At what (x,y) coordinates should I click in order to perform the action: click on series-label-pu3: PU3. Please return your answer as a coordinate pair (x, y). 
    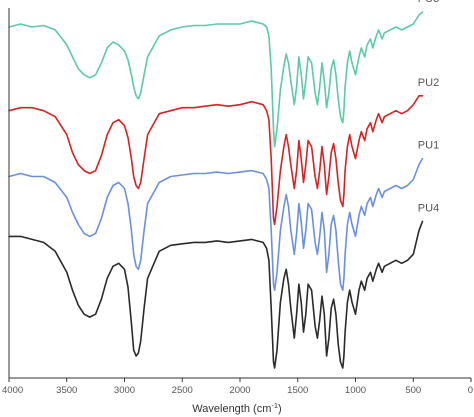
    Looking at the image, I should click on (428, 2).